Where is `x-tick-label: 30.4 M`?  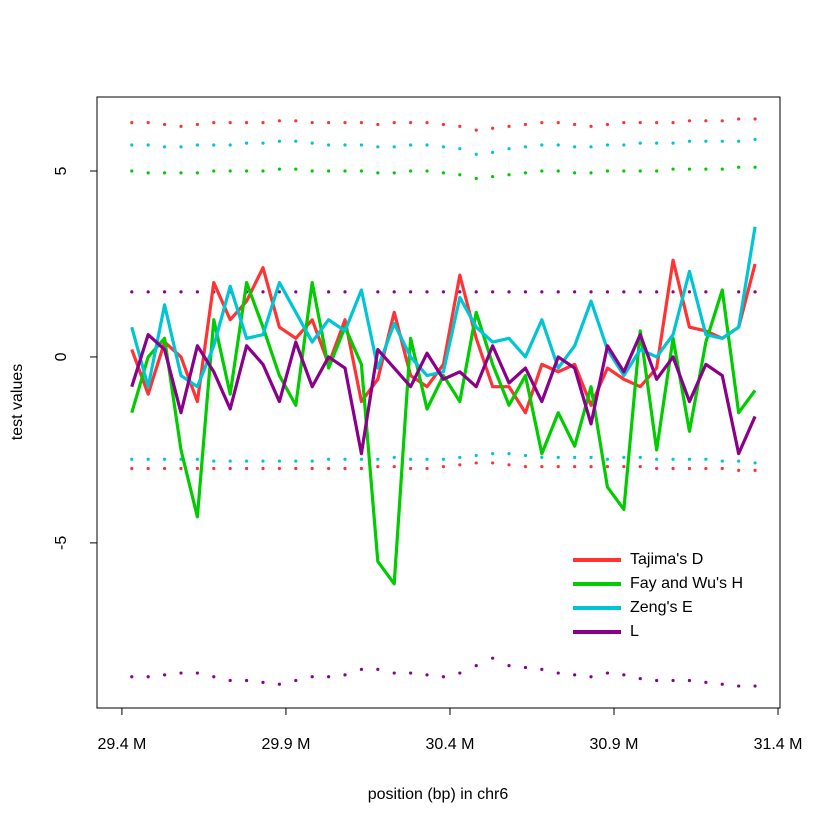 x-tick-label: 30.4 M is located at coordinates (450, 744).